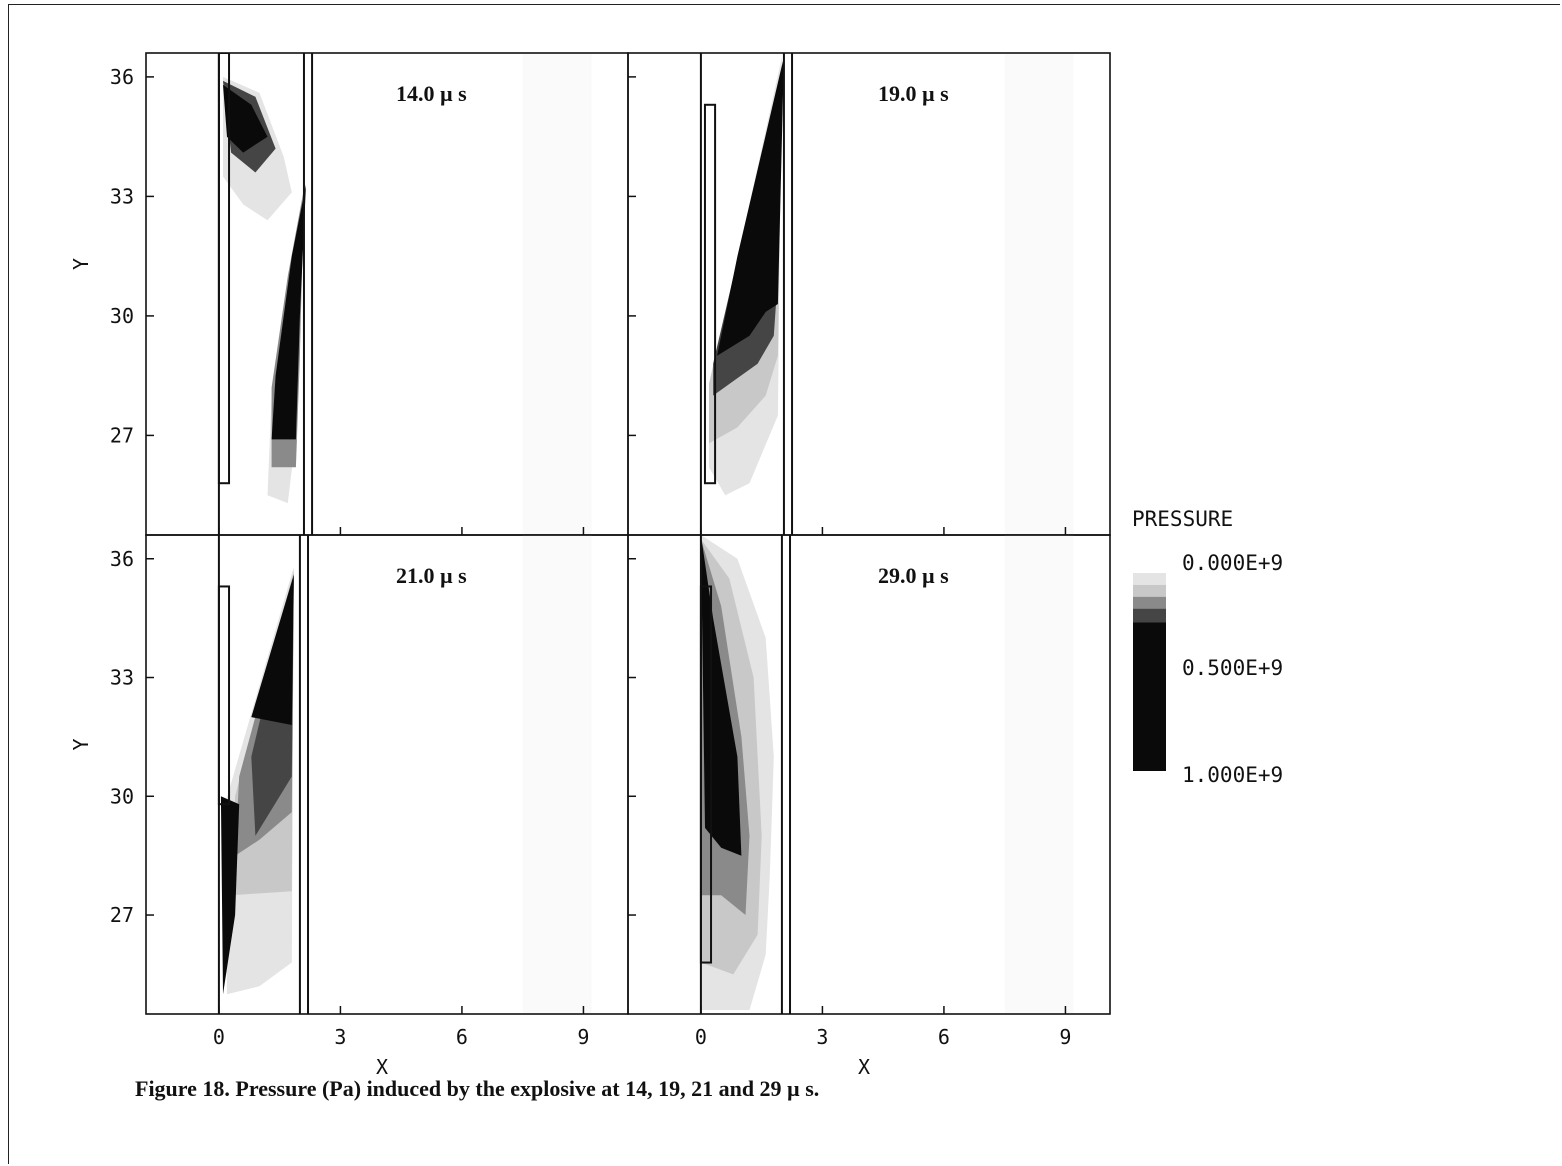 Image resolution: width=1562 pixels, height=1166 pixels. What do you see at coordinates (431, 575) in the screenshot?
I see `time-label: 21.0 µ s` at bounding box center [431, 575].